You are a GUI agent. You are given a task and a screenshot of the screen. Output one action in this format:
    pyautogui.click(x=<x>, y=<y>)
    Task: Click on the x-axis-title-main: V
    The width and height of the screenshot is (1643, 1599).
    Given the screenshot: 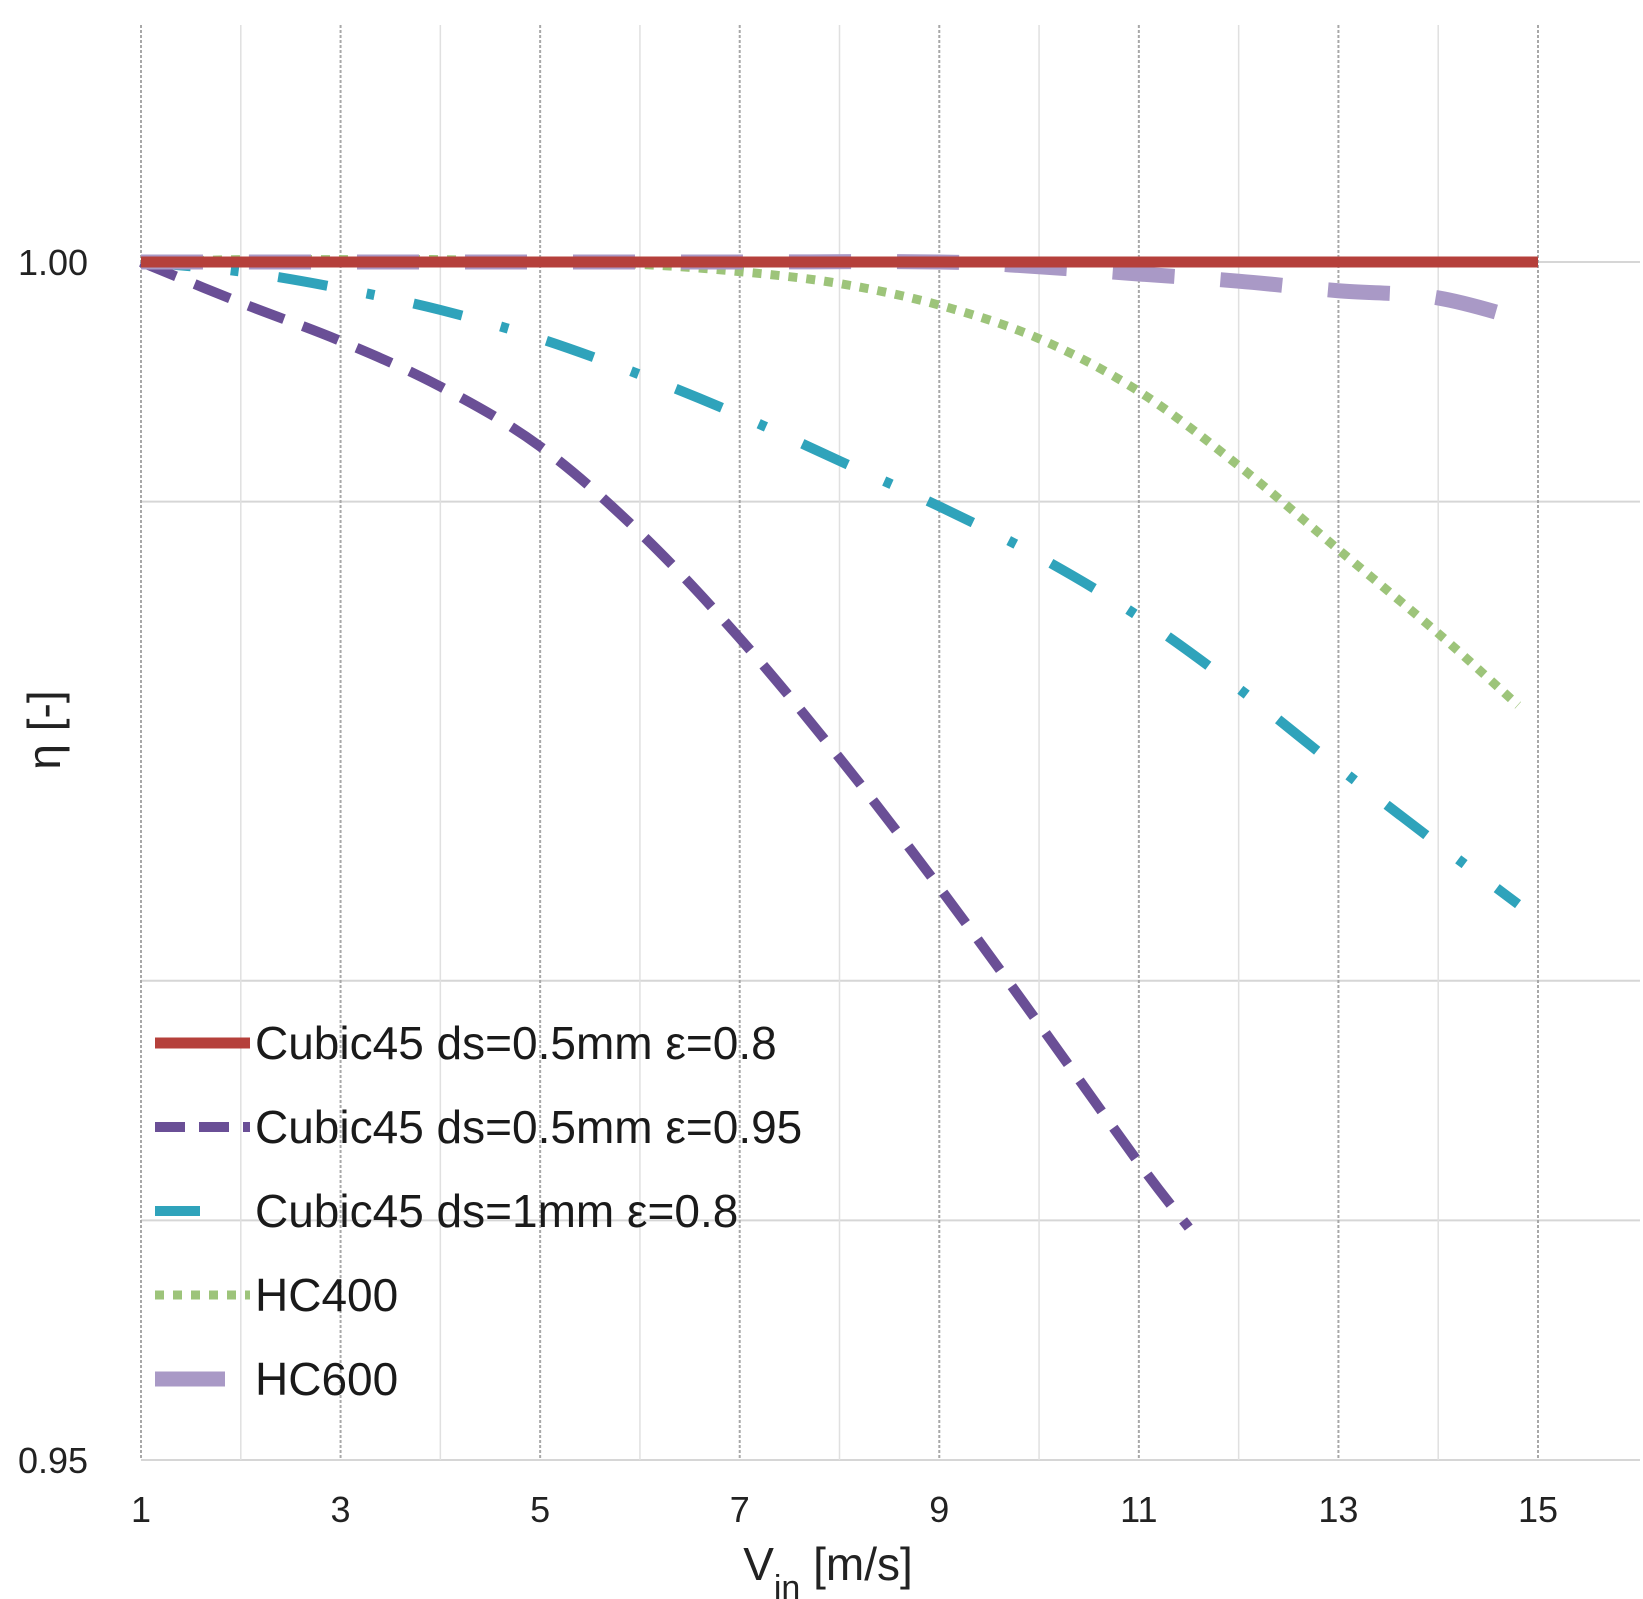 What is the action you would take?
    pyautogui.click(x=758, y=1564)
    